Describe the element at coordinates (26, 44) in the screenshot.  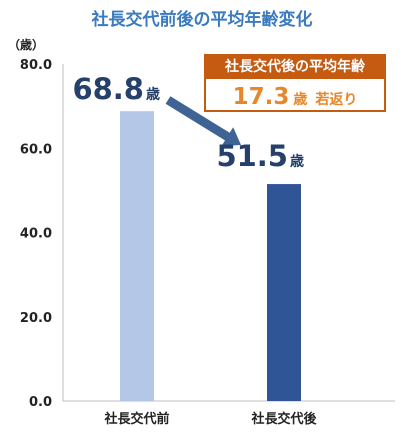
I see `y-axis-unit: （歳）` at that location.